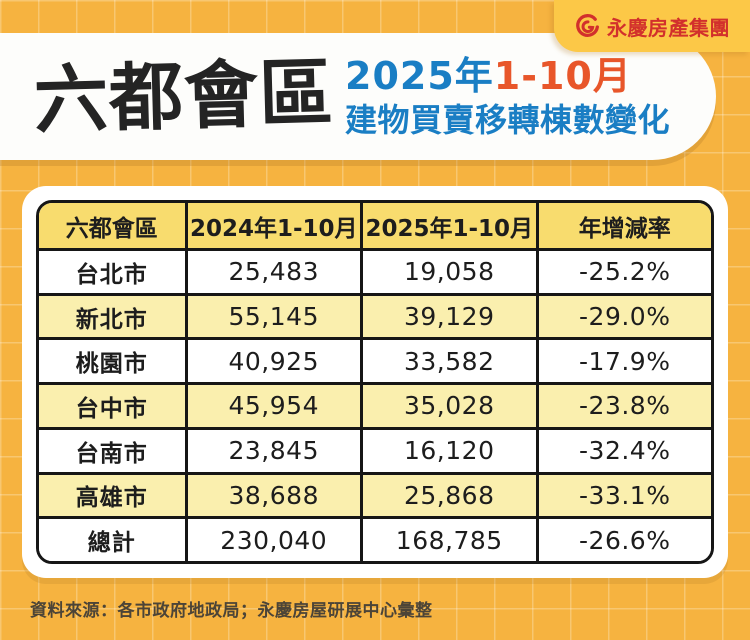  What do you see at coordinates (113, 316) in the screenshot?
I see `city-cell: 新北市` at bounding box center [113, 316].